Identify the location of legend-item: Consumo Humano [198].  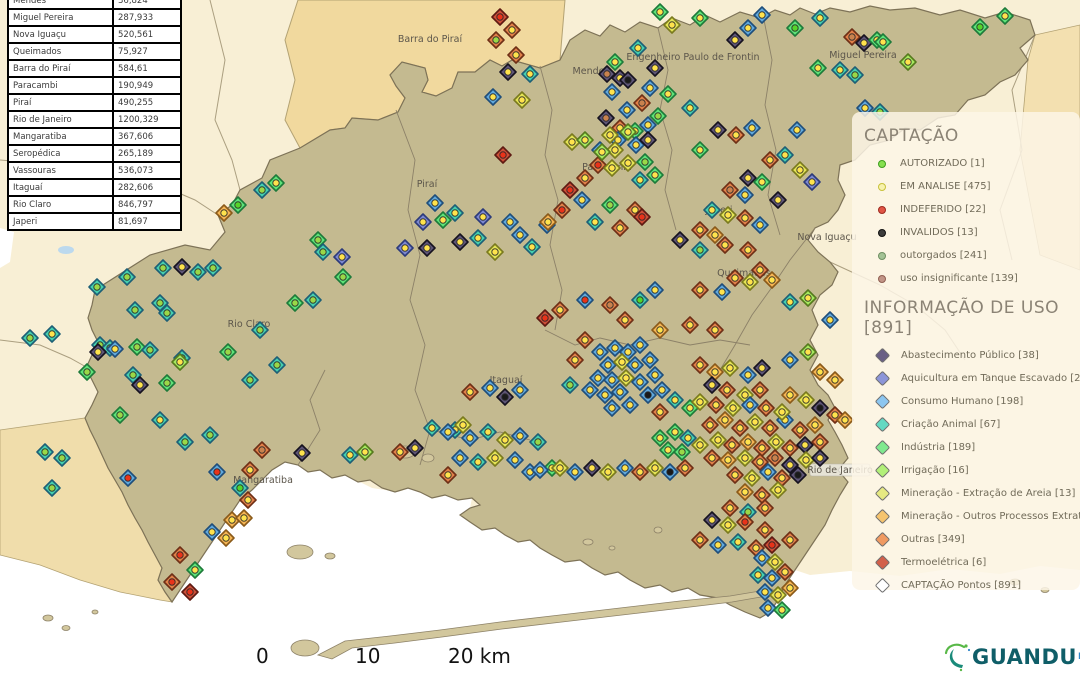
(971, 401).